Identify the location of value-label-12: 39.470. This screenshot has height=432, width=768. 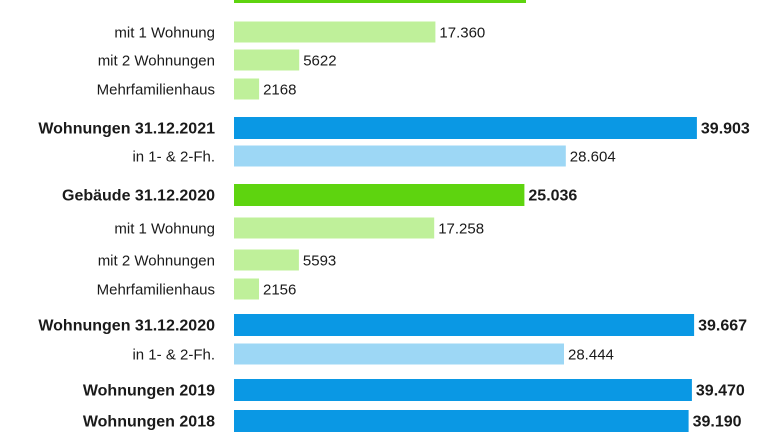
(720, 391).